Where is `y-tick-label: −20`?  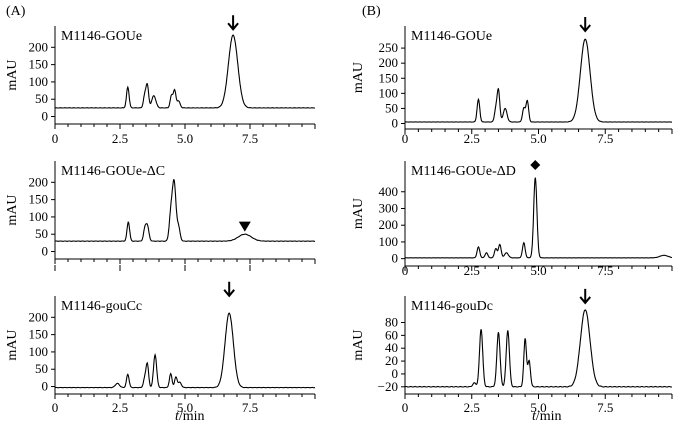 y-tick-label: −20 is located at coordinates (388, 386).